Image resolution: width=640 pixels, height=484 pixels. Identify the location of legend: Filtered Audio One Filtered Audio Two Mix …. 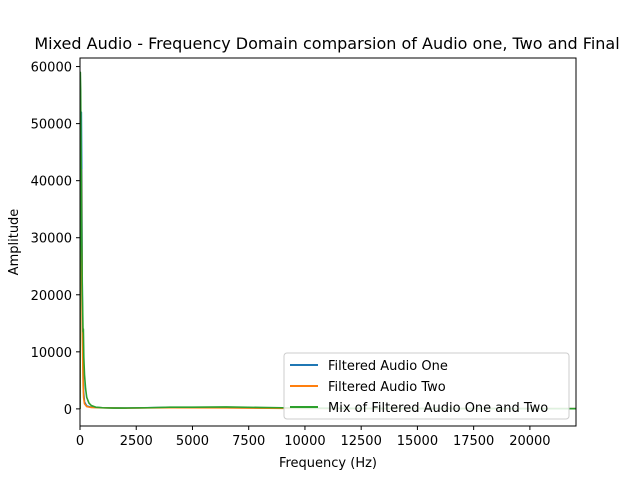
(426, 386).